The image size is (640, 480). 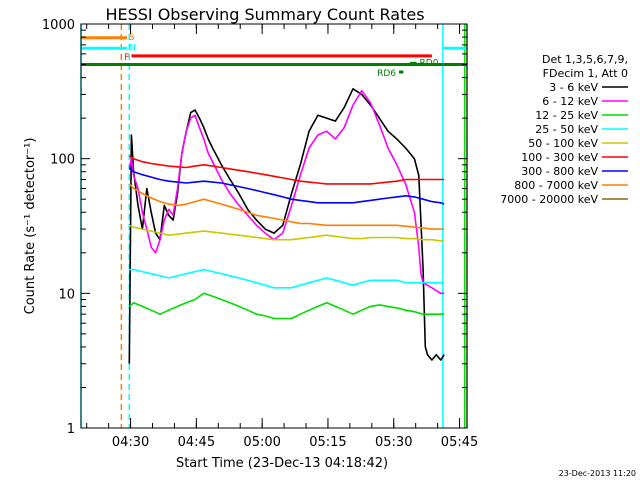 I want to click on x-tick-label: 05:15, so click(x=327, y=442).